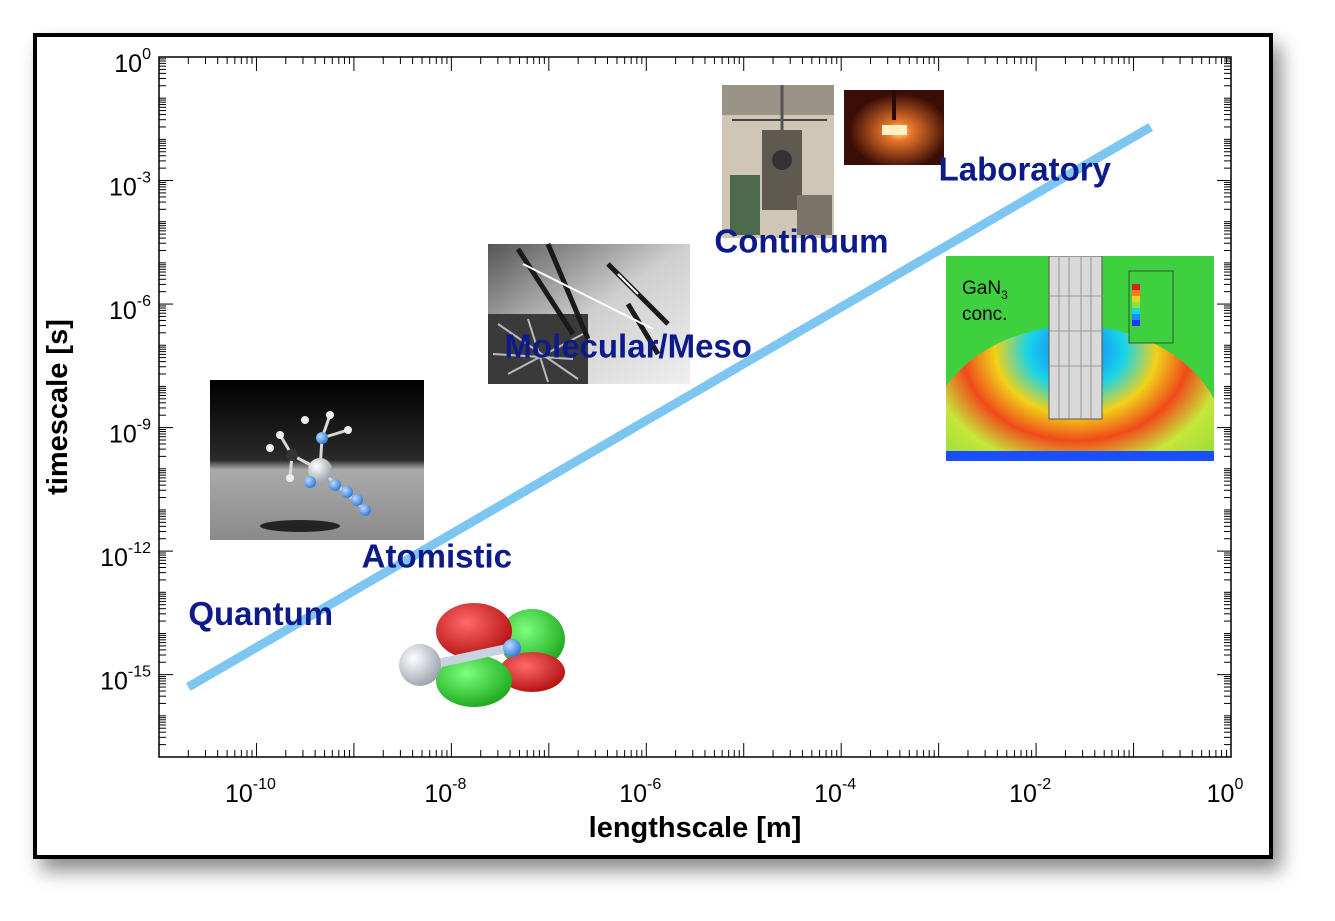  I want to click on y-tick-label: 10⁻¹⁵, so click(125, 680).